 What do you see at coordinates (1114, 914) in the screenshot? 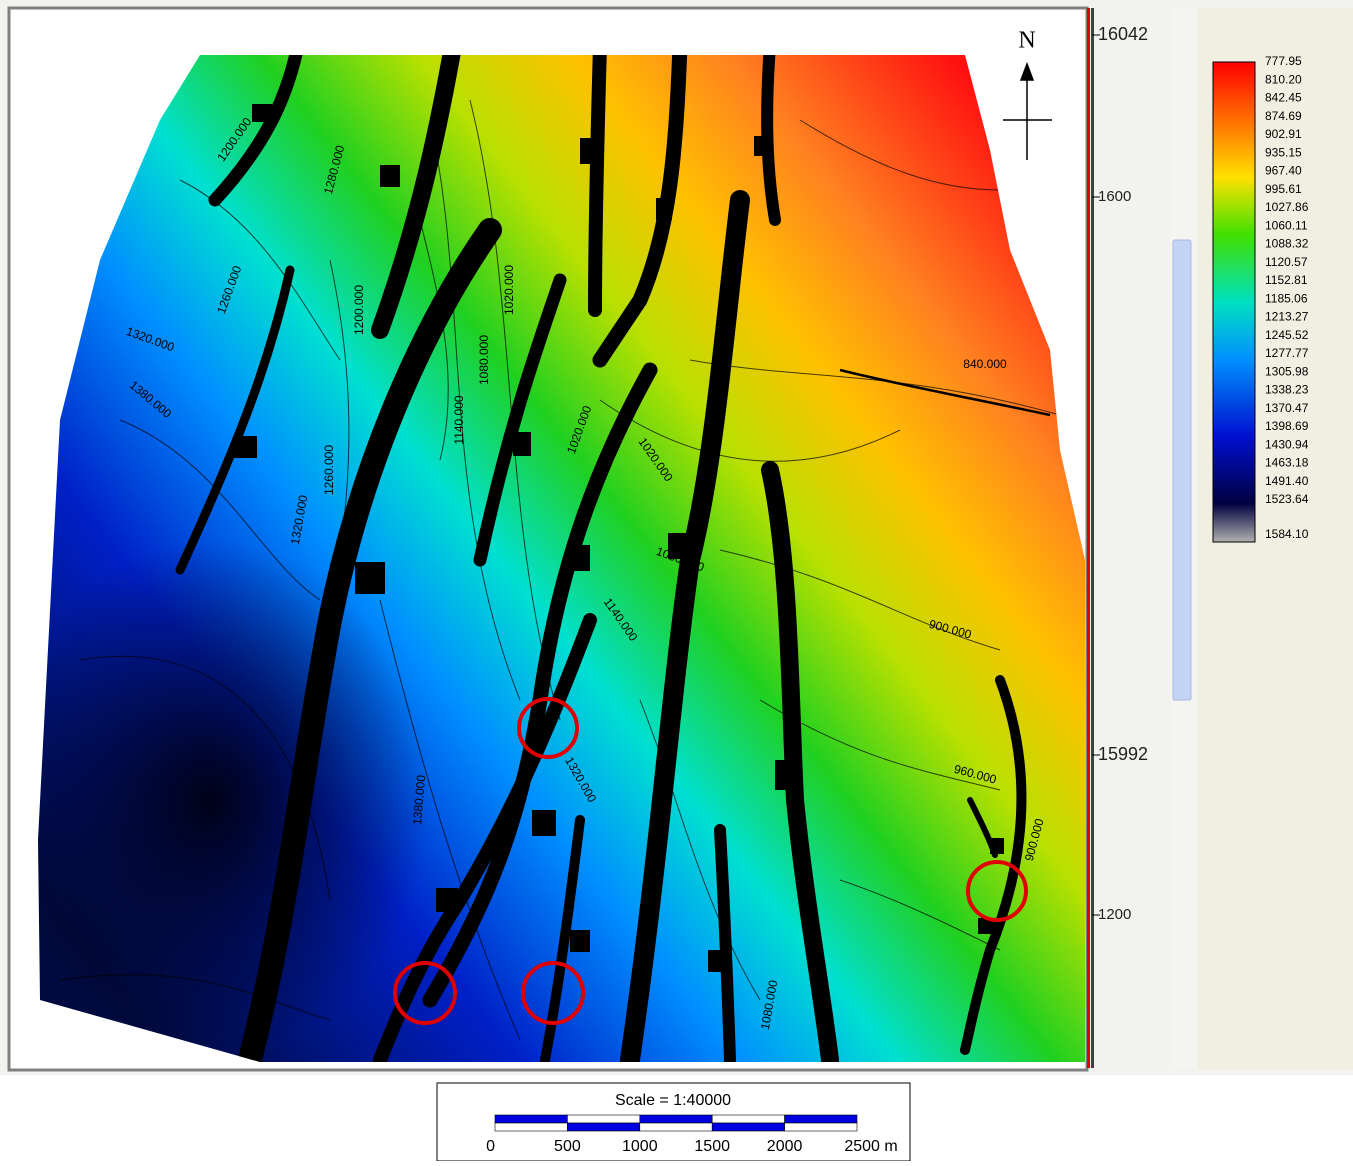
I see `axis-label: 1200` at bounding box center [1114, 914].